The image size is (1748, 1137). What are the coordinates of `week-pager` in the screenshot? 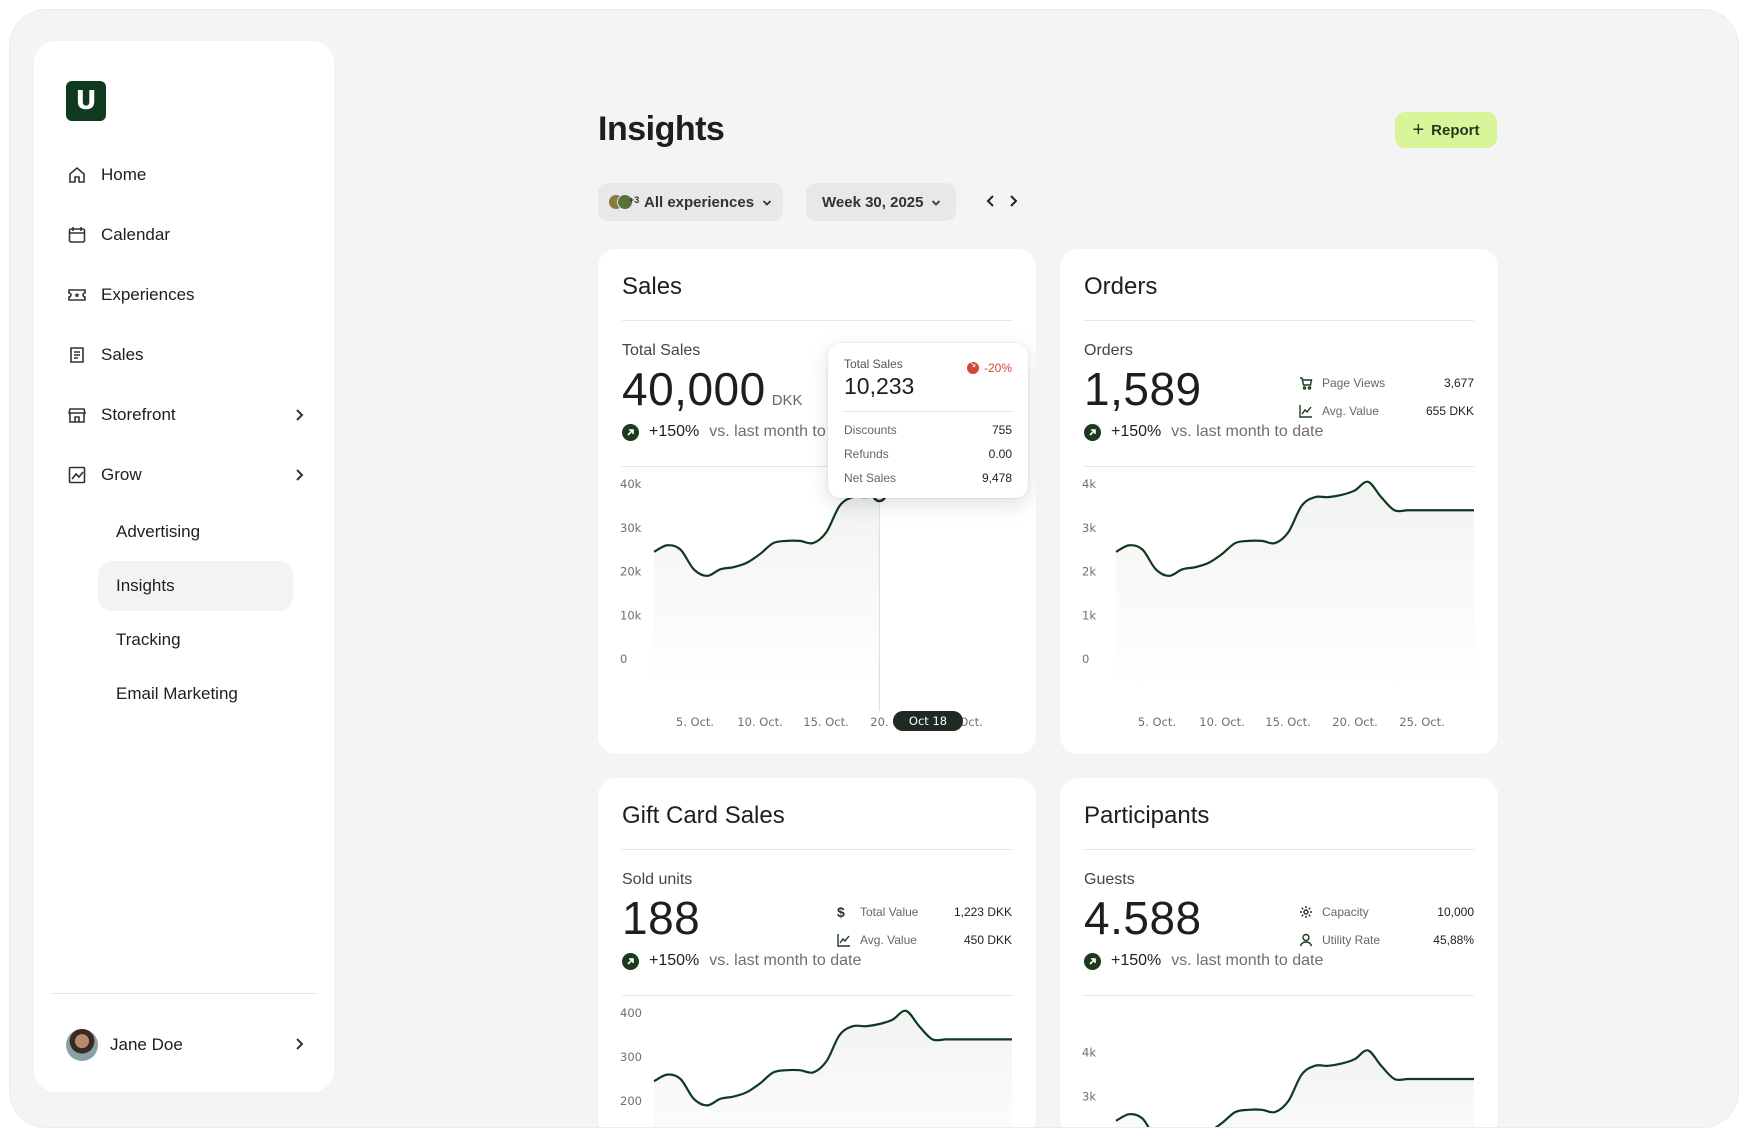 It's located at (1002, 203).